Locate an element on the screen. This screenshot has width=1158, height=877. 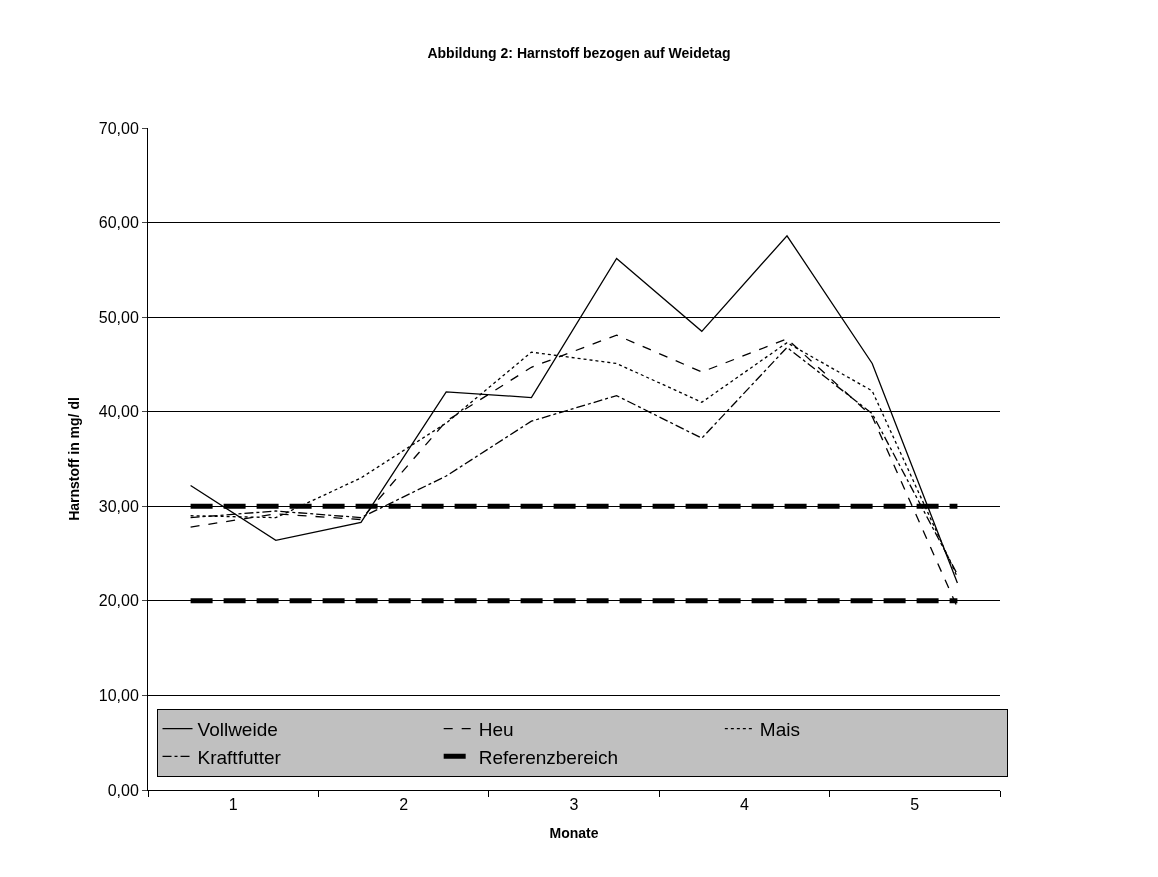
x-tick-label: 2 is located at coordinates (404, 805).